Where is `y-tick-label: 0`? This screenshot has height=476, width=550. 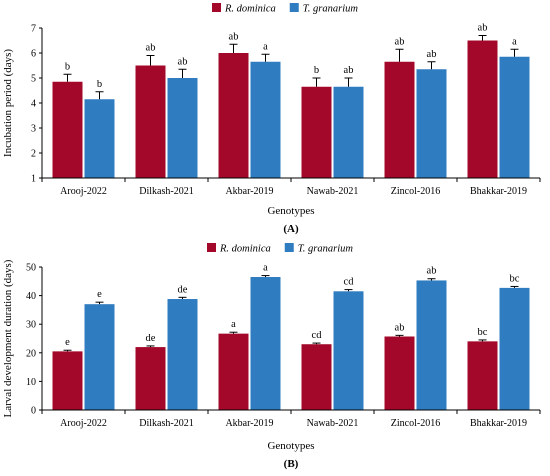 y-tick-label: 0 is located at coordinates (33, 411).